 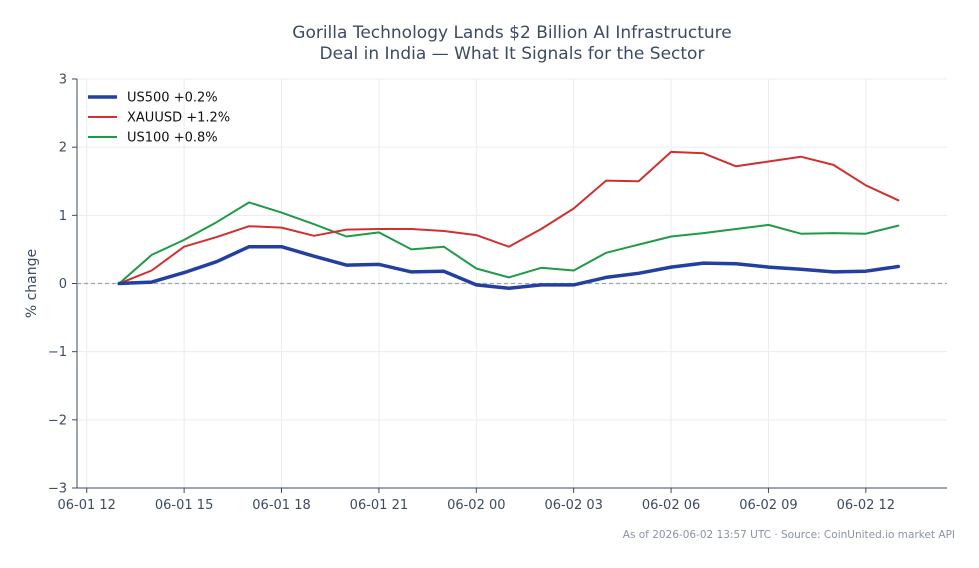 I want to click on y-tick-label: 3, so click(x=63, y=80).